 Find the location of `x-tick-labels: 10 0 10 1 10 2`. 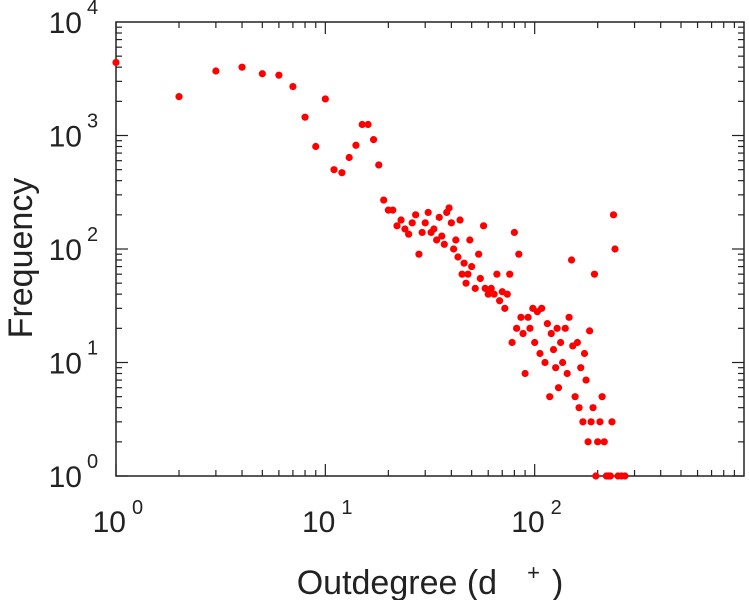

x-tick-labels: 10 0 10 1 10 2 is located at coordinates (327, 518).